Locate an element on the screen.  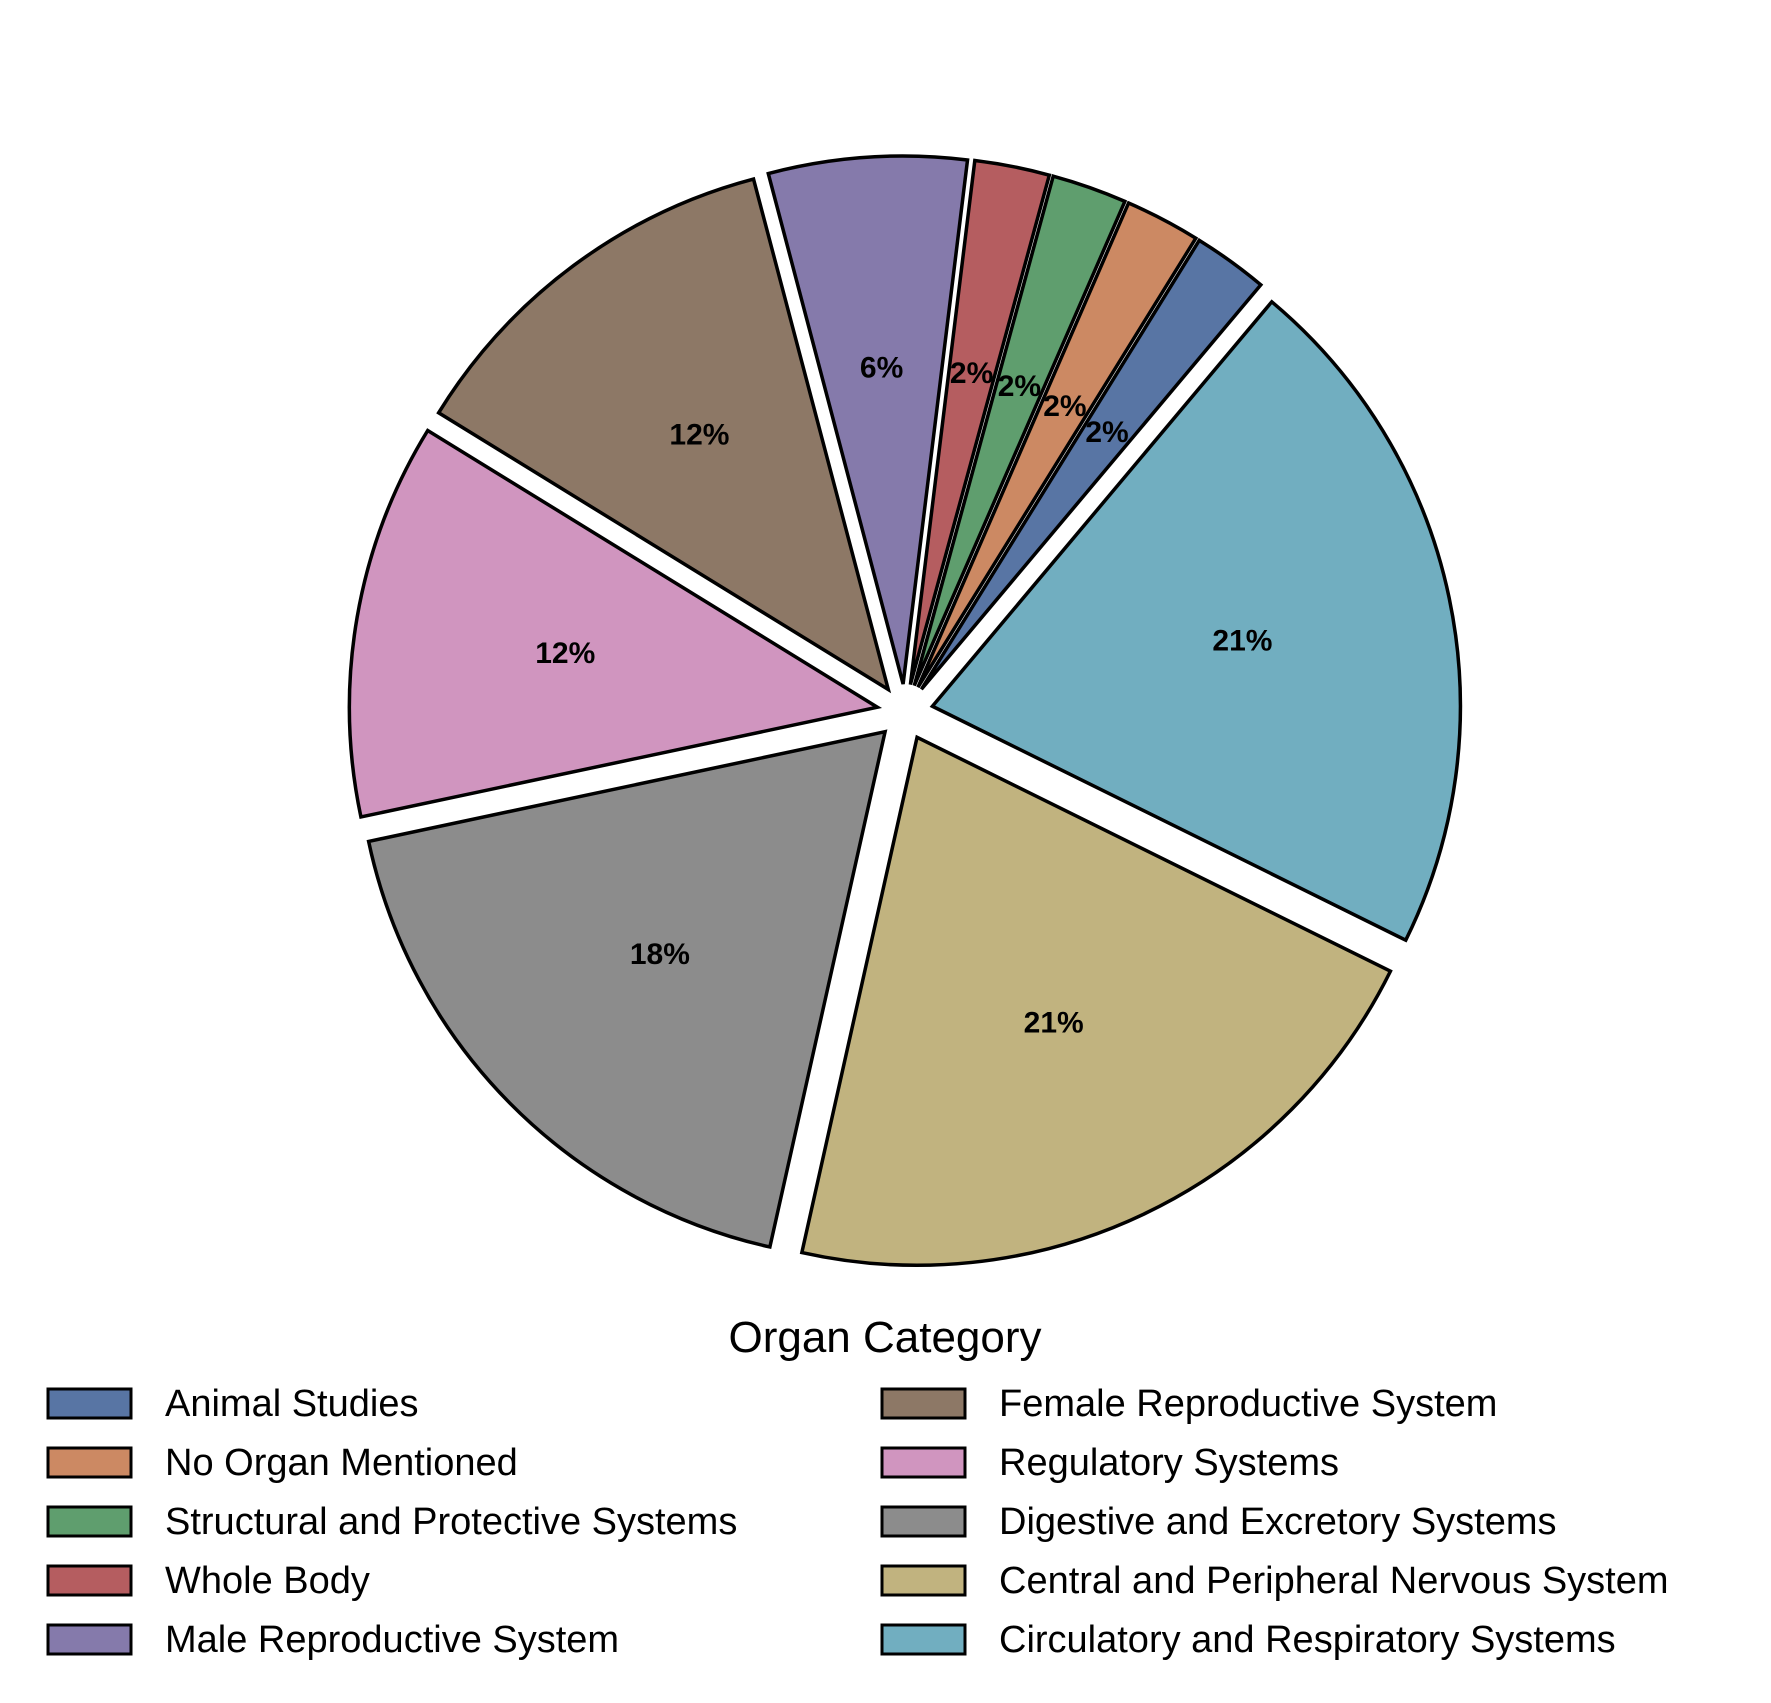
pie-slice-label-3: 2% is located at coordinates (971, 373).